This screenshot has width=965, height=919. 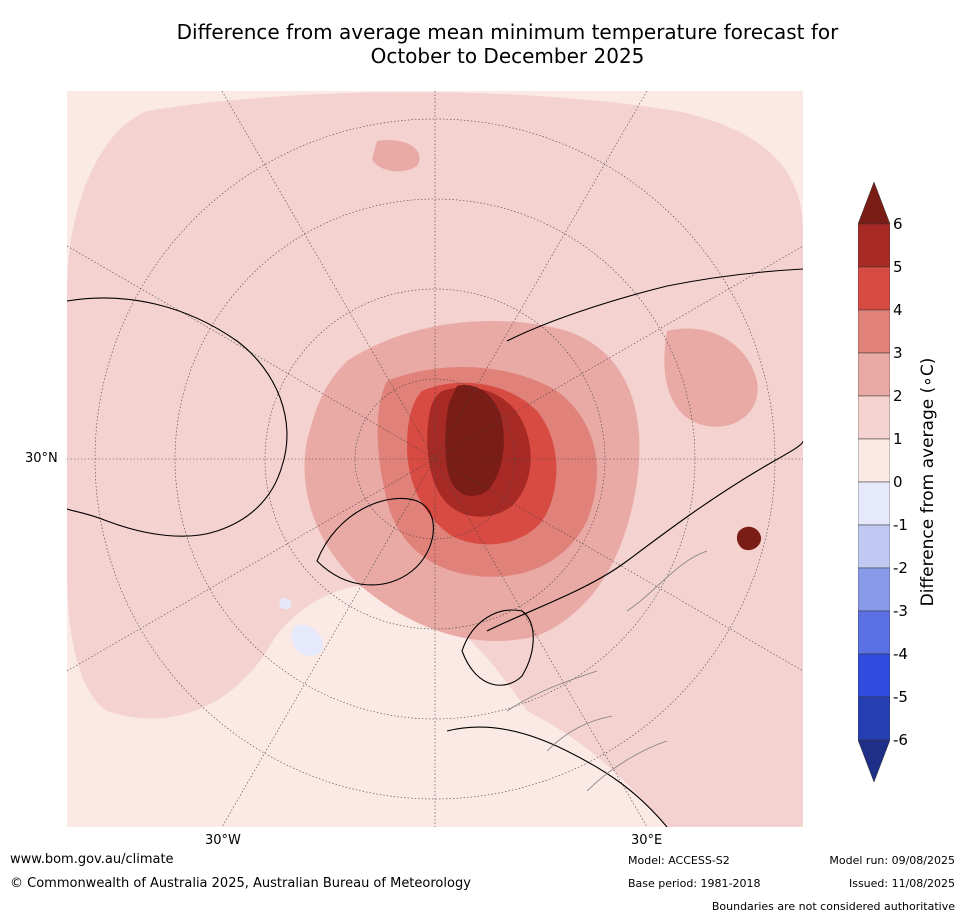 What do you see at coordinates (223, 840) in the screenshot?
I see `longitude-label-30w: 30°W` at bounding box center [223, 840].